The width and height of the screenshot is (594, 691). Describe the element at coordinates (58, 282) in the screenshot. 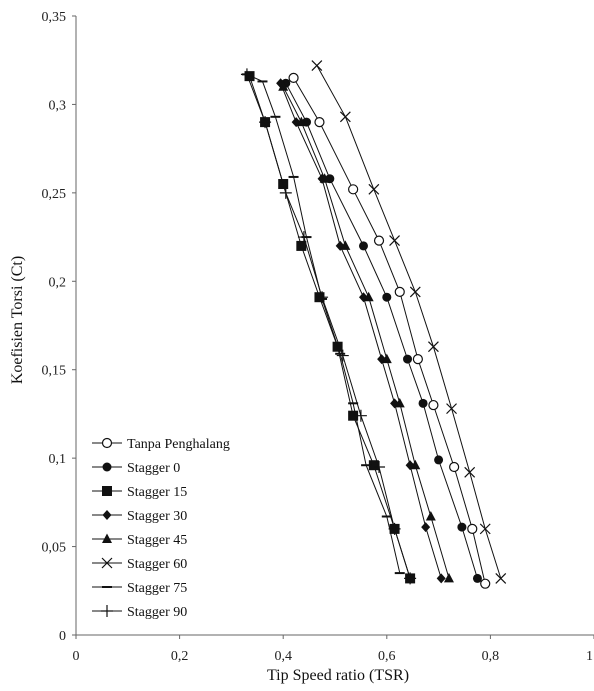

I see `y-tick-label: 0,2` at that location.